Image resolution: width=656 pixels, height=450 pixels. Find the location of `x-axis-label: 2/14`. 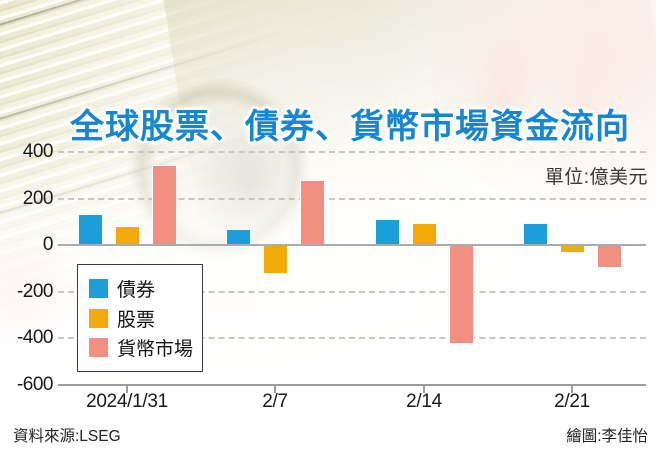

x-axis-label: 2/14 is located at coordinates (424, 401).